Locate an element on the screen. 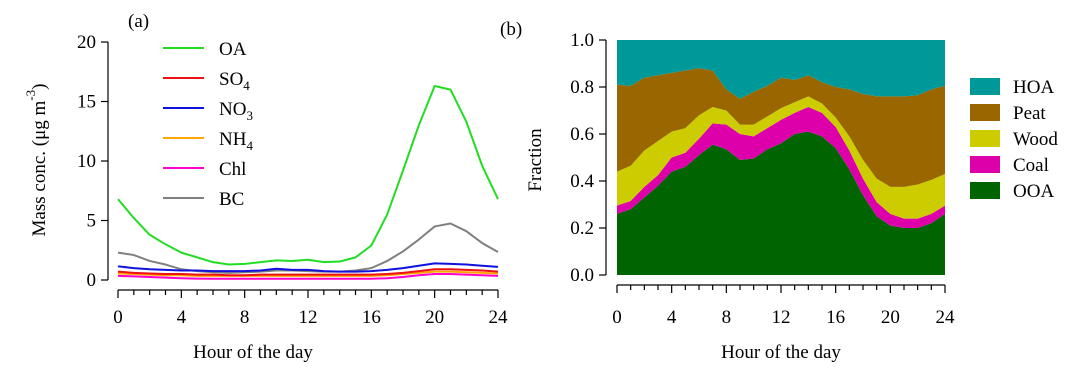  panel-b-x-axis-label: Hour of the day is located at coordinates (781, 352).